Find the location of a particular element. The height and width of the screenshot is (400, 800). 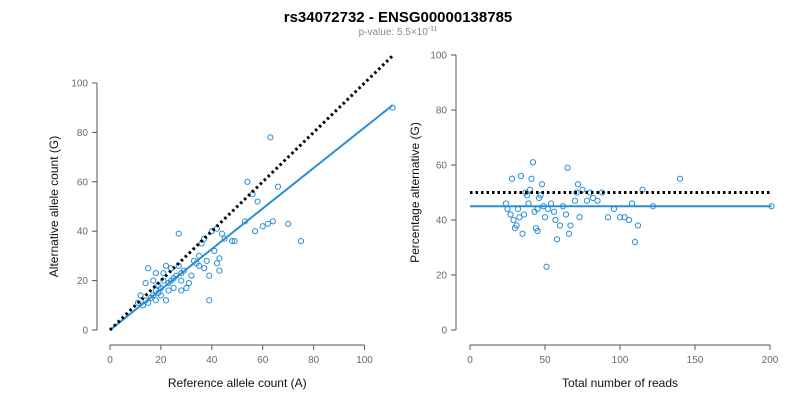

y-axis-title: Percentage alternative (G) is located at coordinates (415, 192).